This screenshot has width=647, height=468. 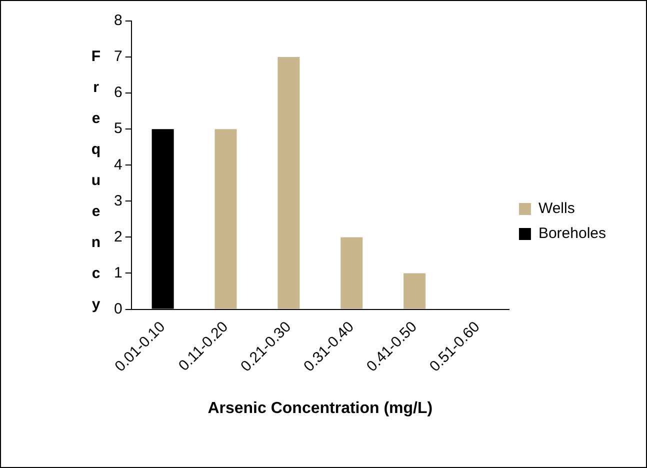 I want to click on x-axis-title: Arsenic Concentration (mg/L), so click(x=320, y=408).